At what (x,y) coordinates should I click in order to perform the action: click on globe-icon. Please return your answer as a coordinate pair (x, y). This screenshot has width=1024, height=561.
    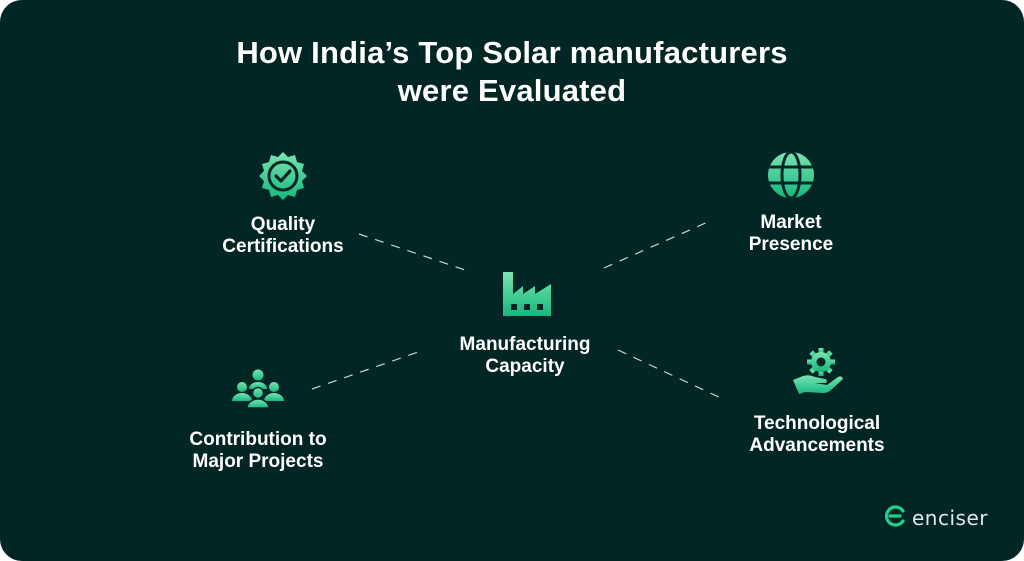
    Looking at the image, I should click on (791, 177).